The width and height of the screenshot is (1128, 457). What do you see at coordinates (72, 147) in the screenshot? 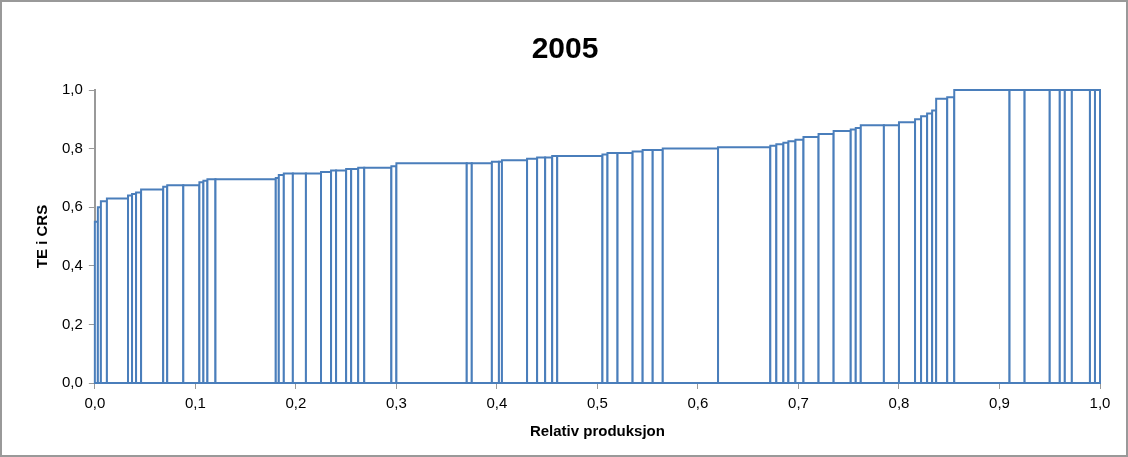
I see `y-tick-label: 0,8` at bounding box center [72, 147].